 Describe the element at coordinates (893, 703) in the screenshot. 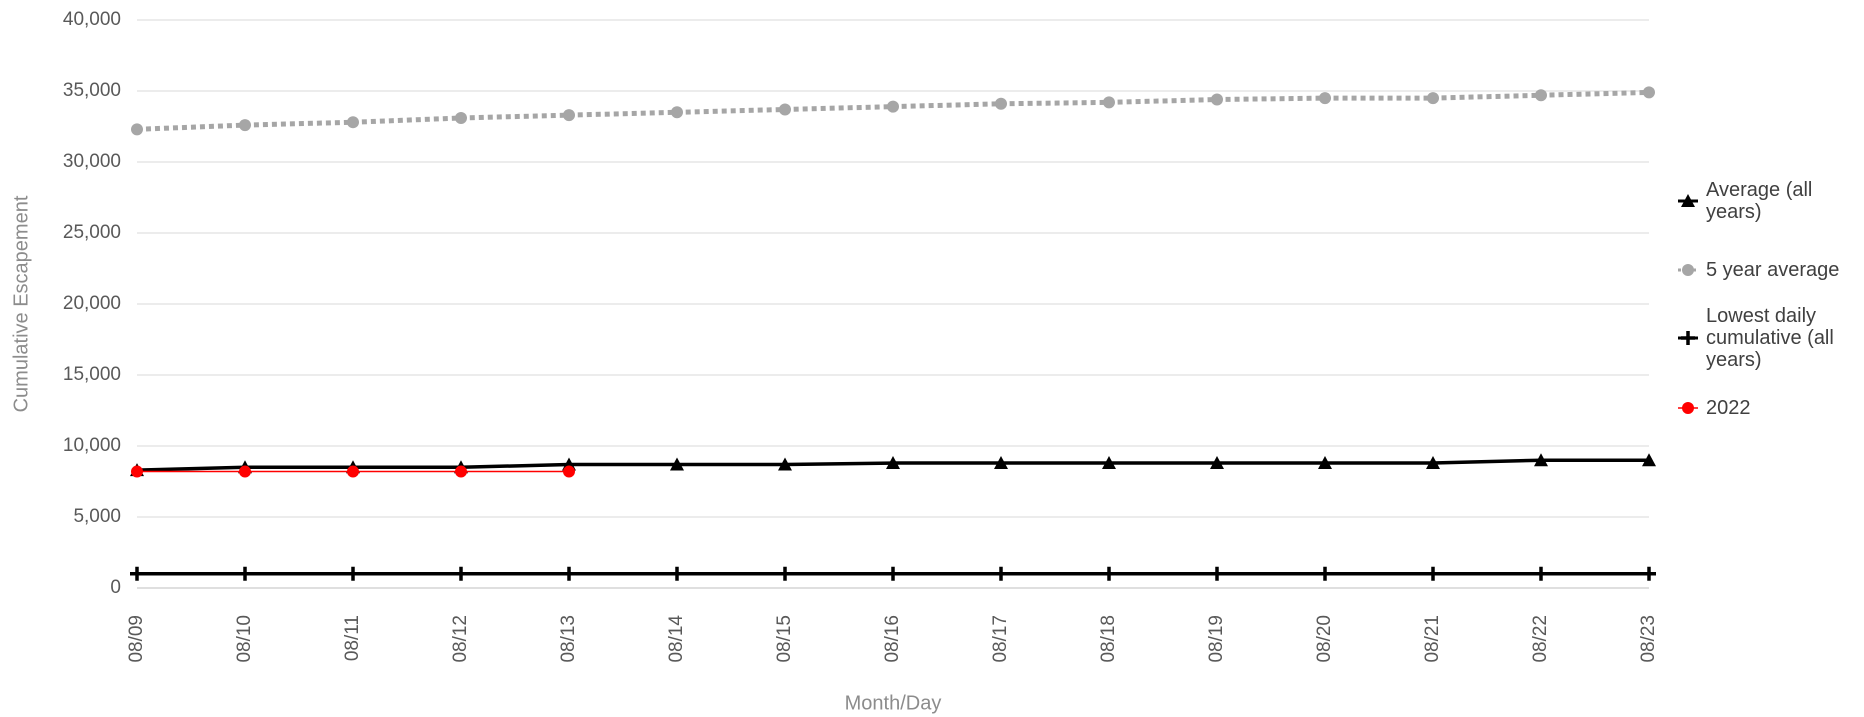

I see `x-axis-title: Month/Day` at that location.